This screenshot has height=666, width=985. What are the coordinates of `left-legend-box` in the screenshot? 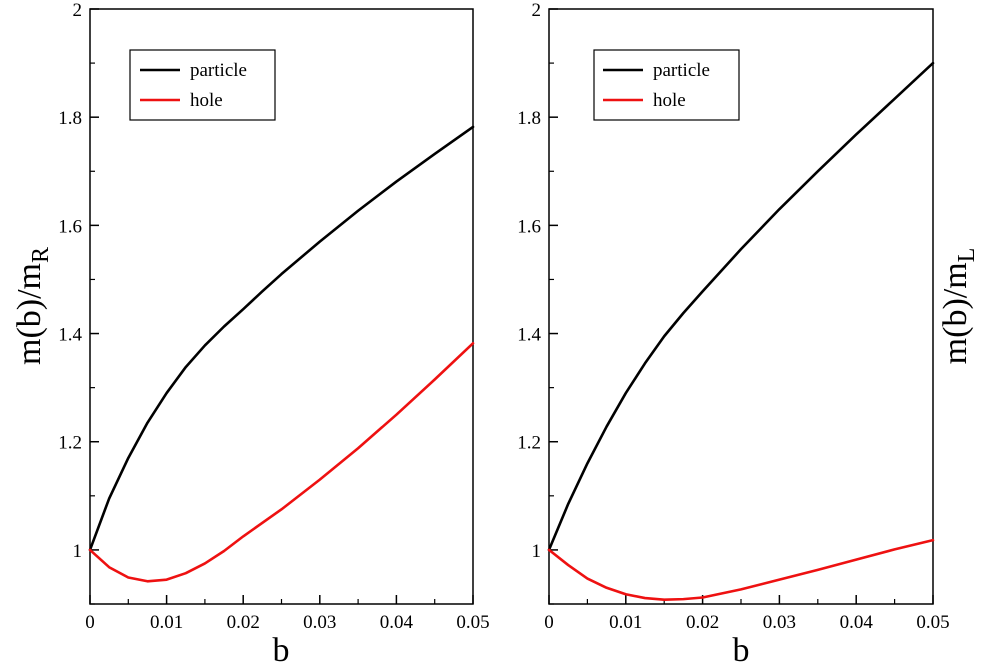 It's located at (202, 85).